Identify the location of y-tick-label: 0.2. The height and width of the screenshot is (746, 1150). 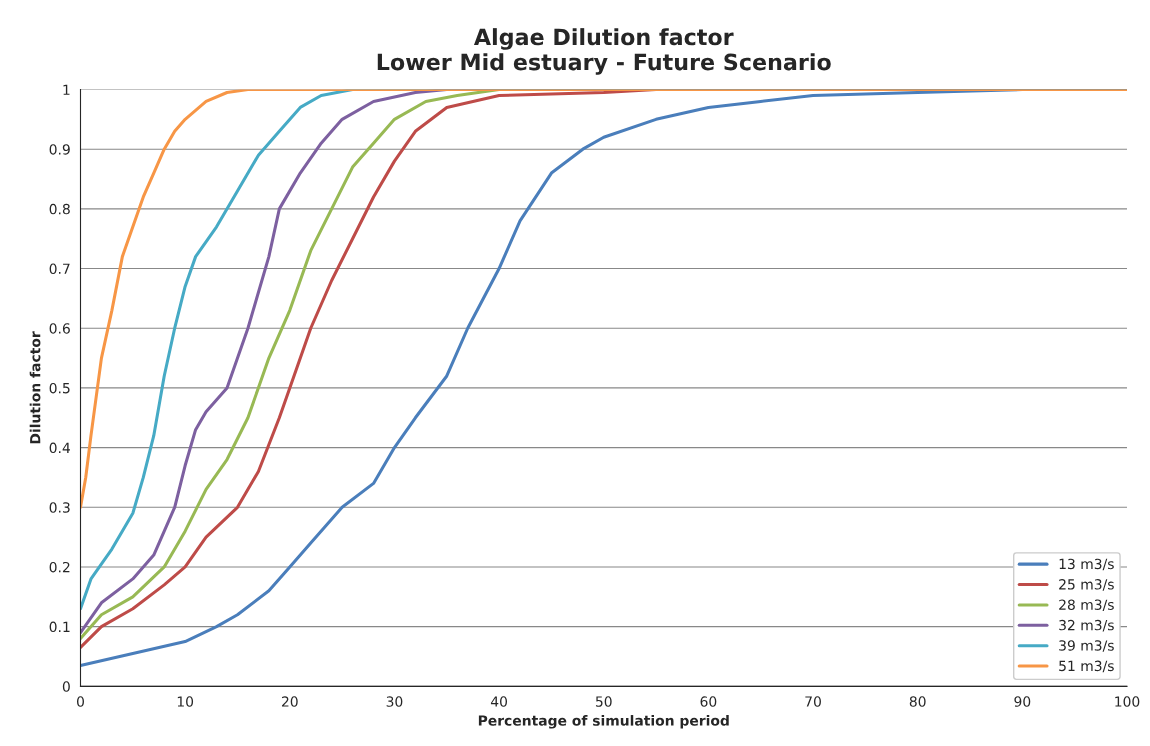
(59, 567).